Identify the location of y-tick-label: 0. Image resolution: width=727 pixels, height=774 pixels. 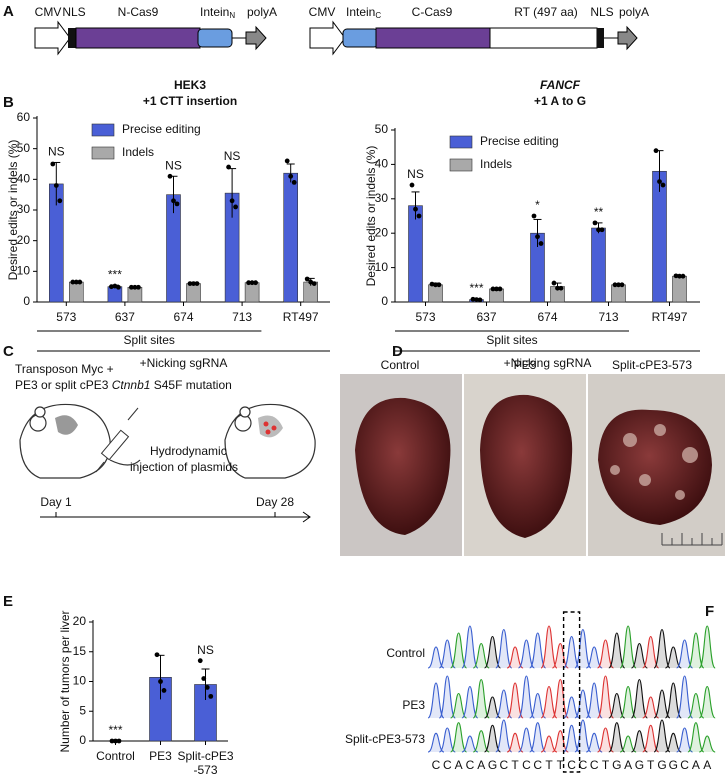
(82, 740).